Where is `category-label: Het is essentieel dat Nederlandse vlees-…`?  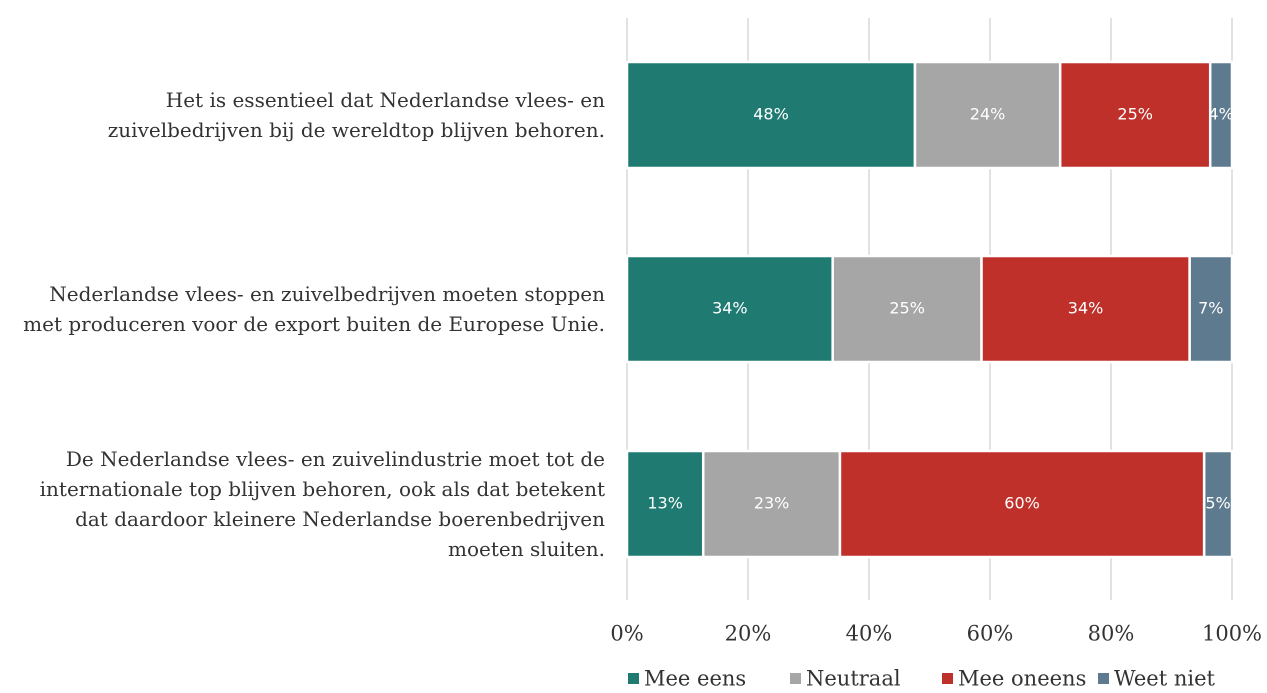 category-label: Het is essentieel dat Nederlandse vlees-… is located at coordinates (307, 115).